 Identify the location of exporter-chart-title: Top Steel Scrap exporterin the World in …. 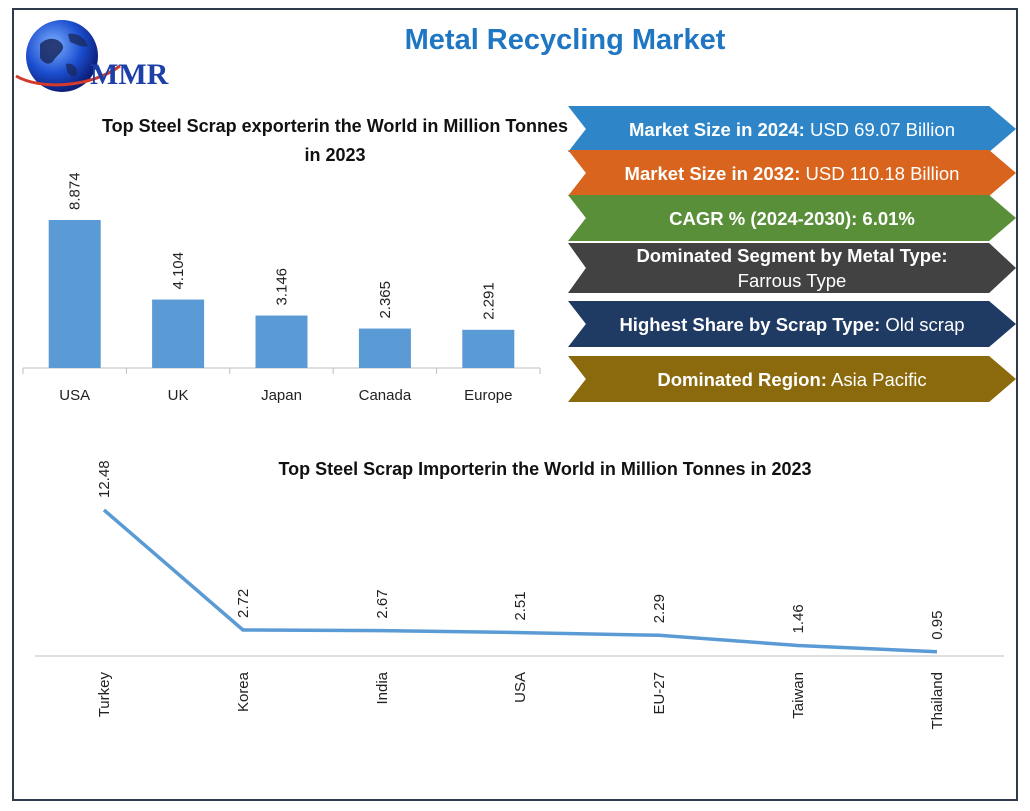
(335, 140).